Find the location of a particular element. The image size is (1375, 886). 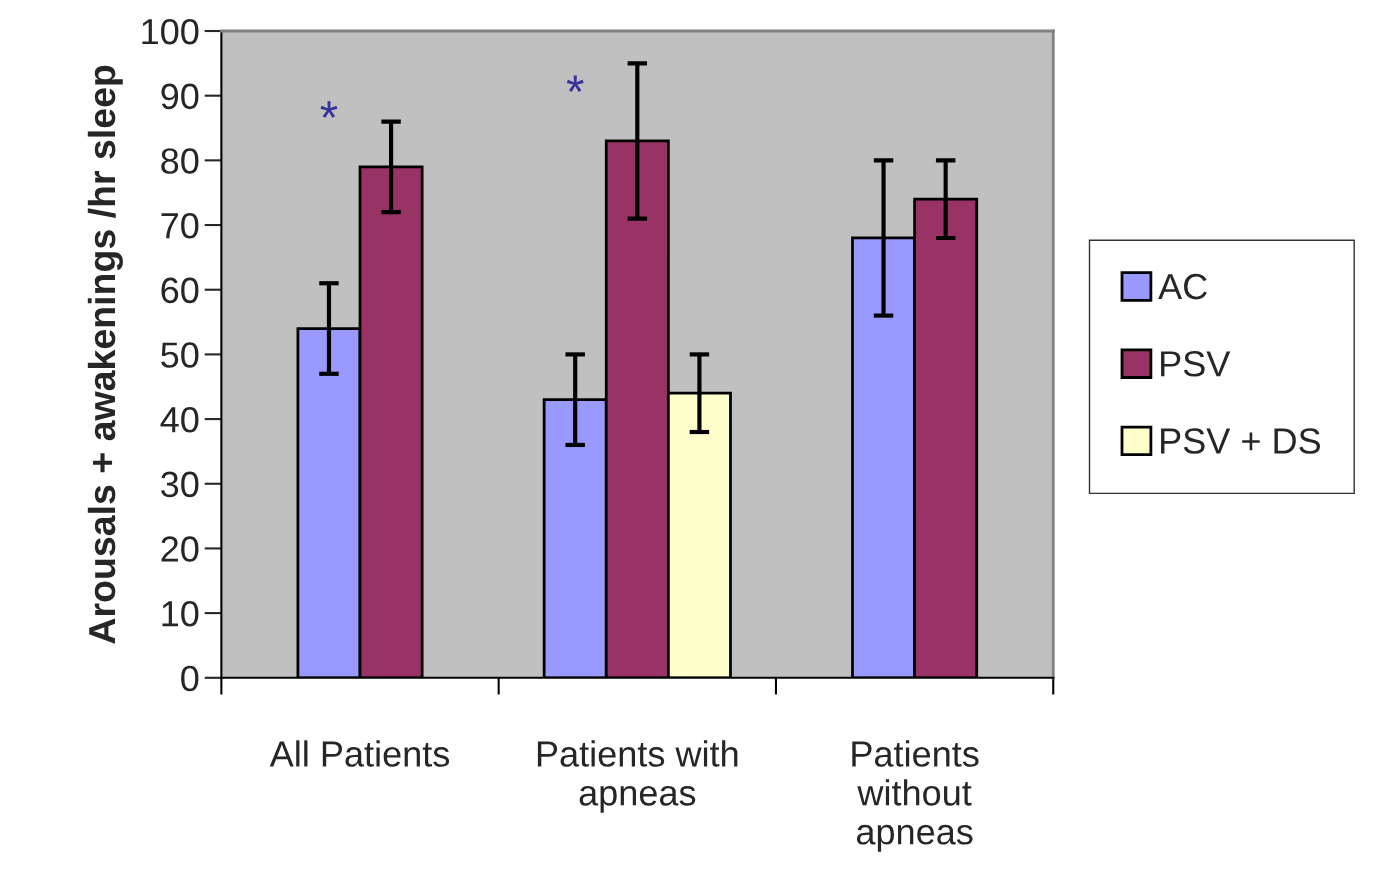

x-tick-label: Patients with apneas is located at coordinates (637, 776).